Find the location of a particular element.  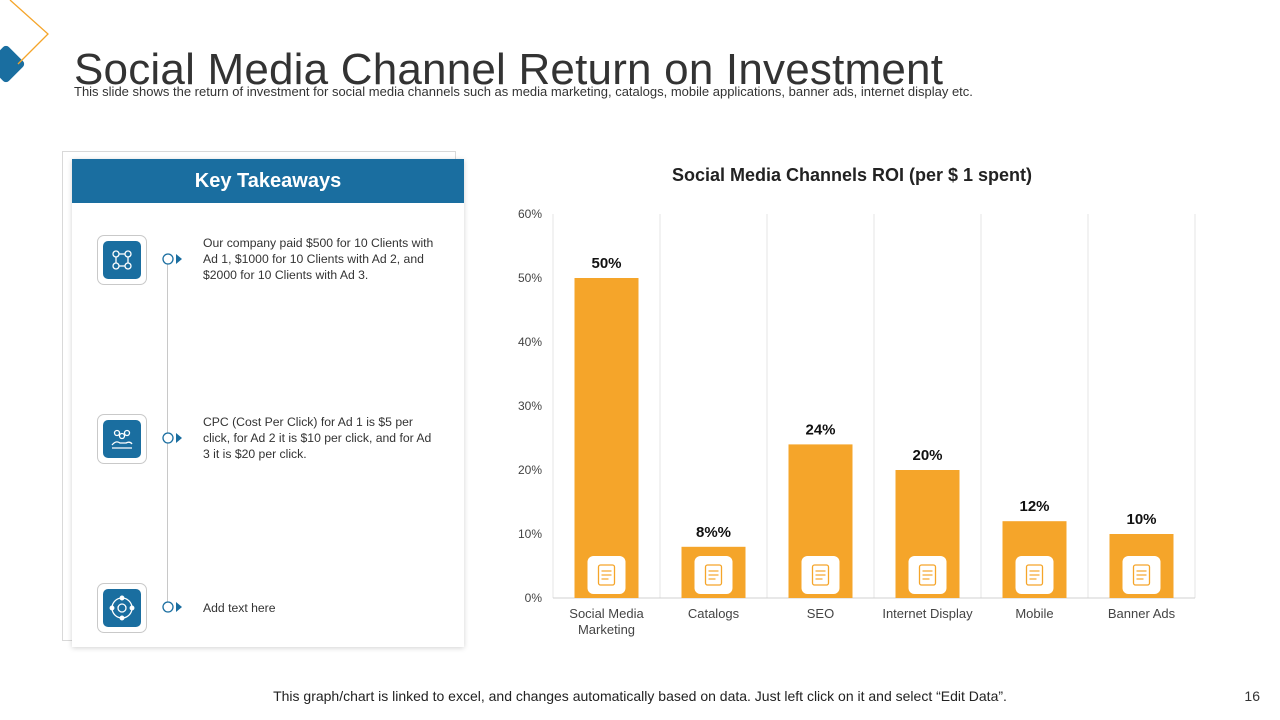

x-tick-label-2: Catalogs is located at coordinates (714, 613).